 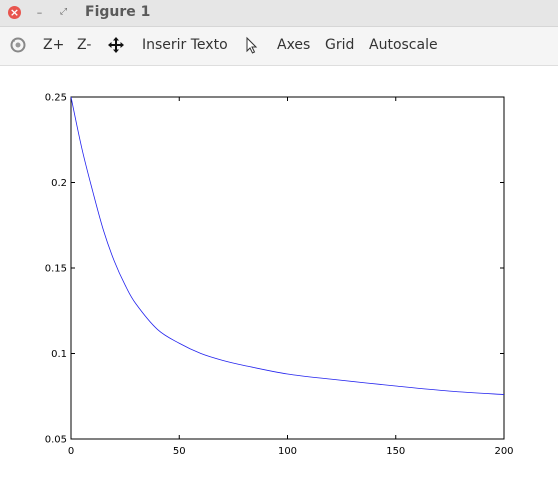 What do you see at coordinates (395, 451) in the screenshot?
I see `x-tick-label: 150` at bounding box center [395, 451].